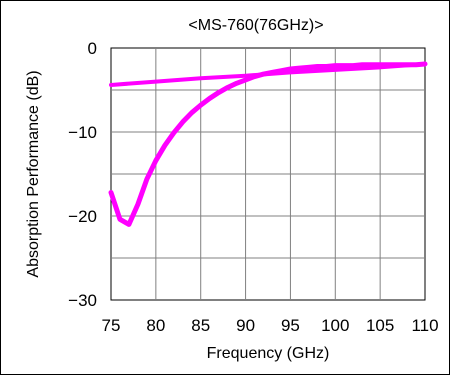  I want to click on y-tick-label: −10, so click(82, 132).